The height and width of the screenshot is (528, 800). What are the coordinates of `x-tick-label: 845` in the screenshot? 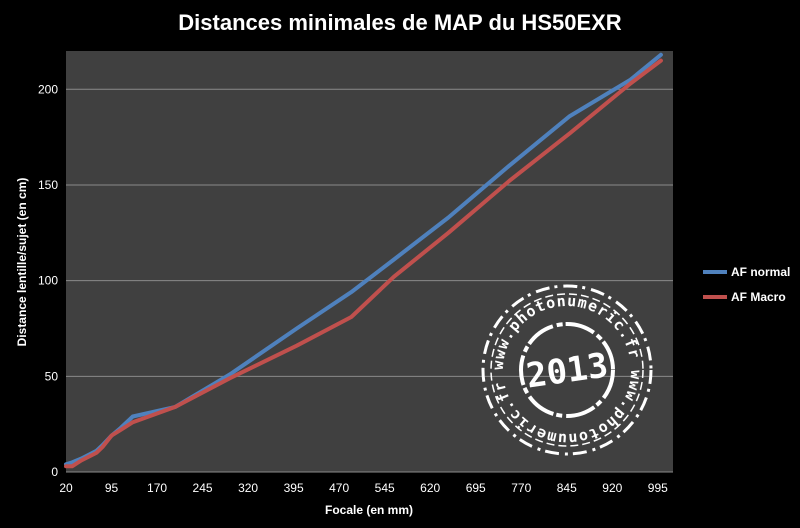 It's located at (567, 488).